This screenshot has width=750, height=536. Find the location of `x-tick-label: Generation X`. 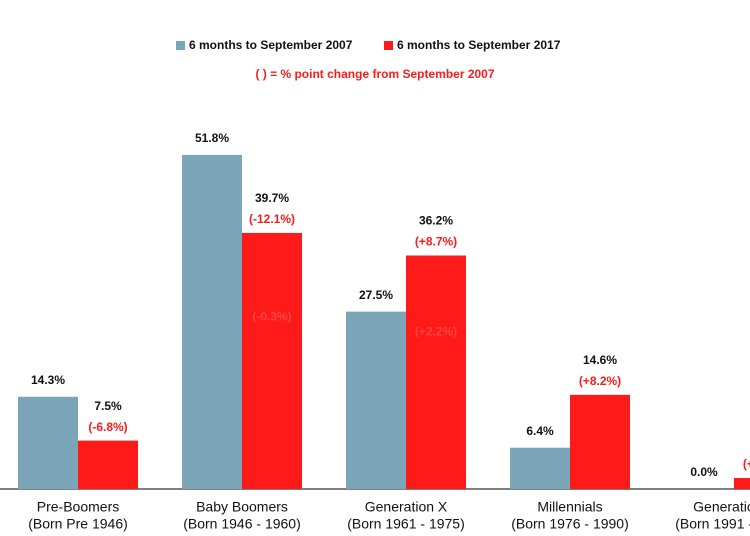

x-tick-label: Generation X is located at coordinates (406, 507).